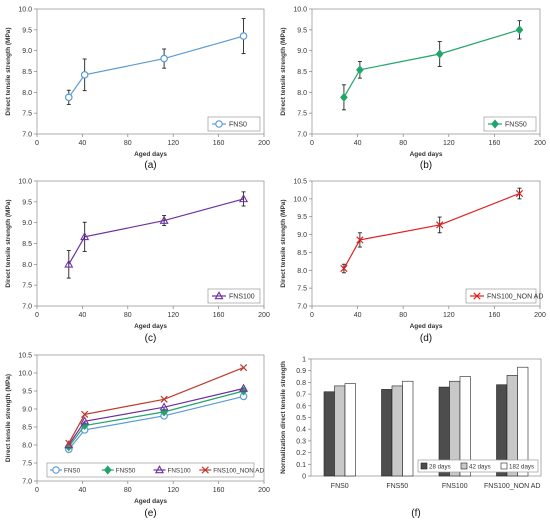  I want to click on panel-label: (c), so click(151, 338).